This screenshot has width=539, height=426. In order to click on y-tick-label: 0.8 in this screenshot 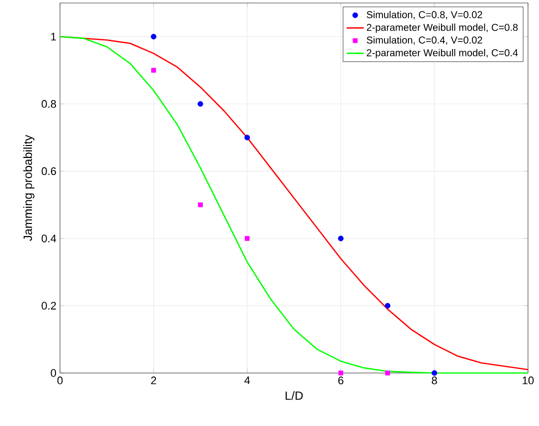, I will do `click(49, 104)`.